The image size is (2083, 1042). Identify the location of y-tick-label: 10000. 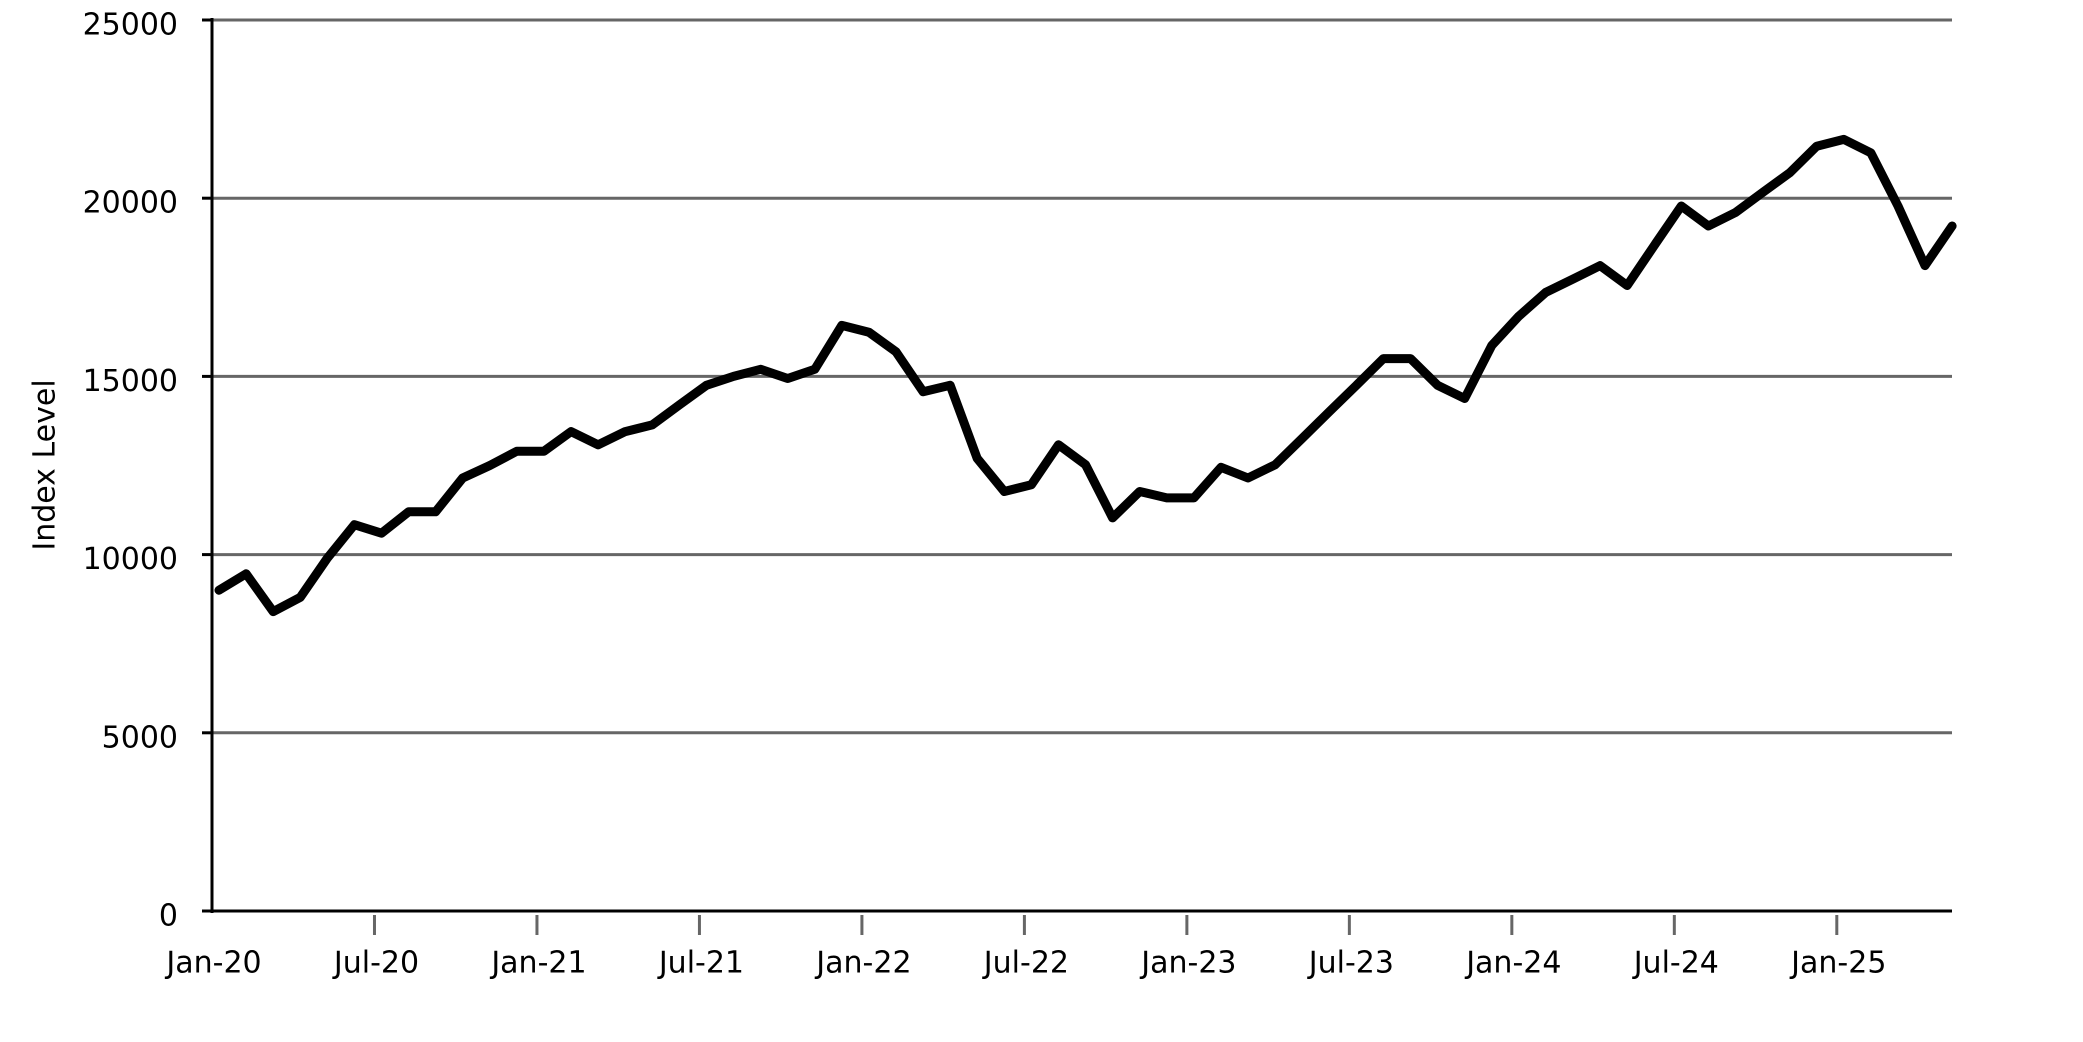
(130, 559).